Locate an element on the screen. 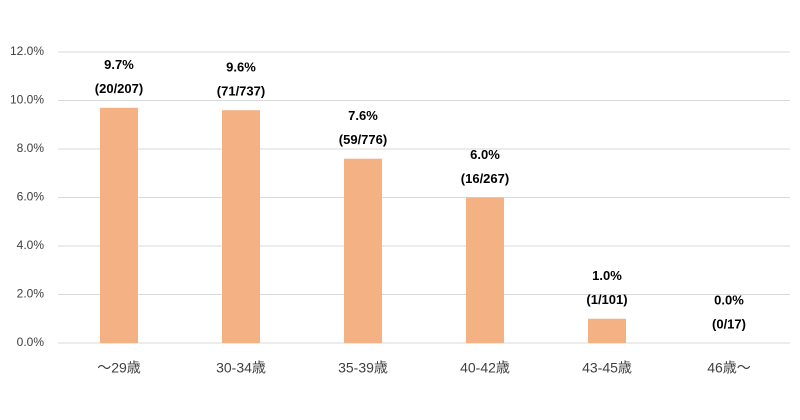 The height and width of the screenshot is (420, 800). x-tick-label: 35-39歳 is located at coordinates (363, 368).